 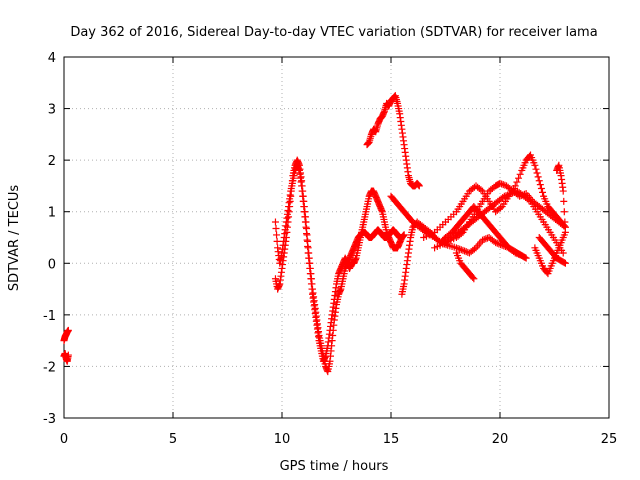 I want to click on x-tick-label: 25, so click(x=609, y=439).